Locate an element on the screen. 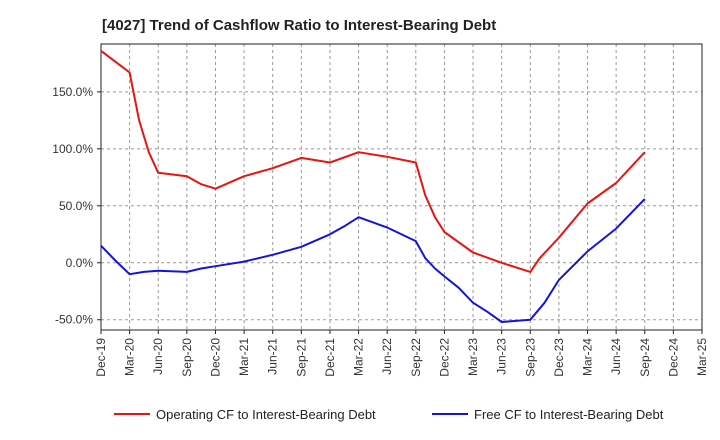 The width and height of the screenshot is (720, 440). x-tick-label: Sep-20 is located at coordinates (187, 357).